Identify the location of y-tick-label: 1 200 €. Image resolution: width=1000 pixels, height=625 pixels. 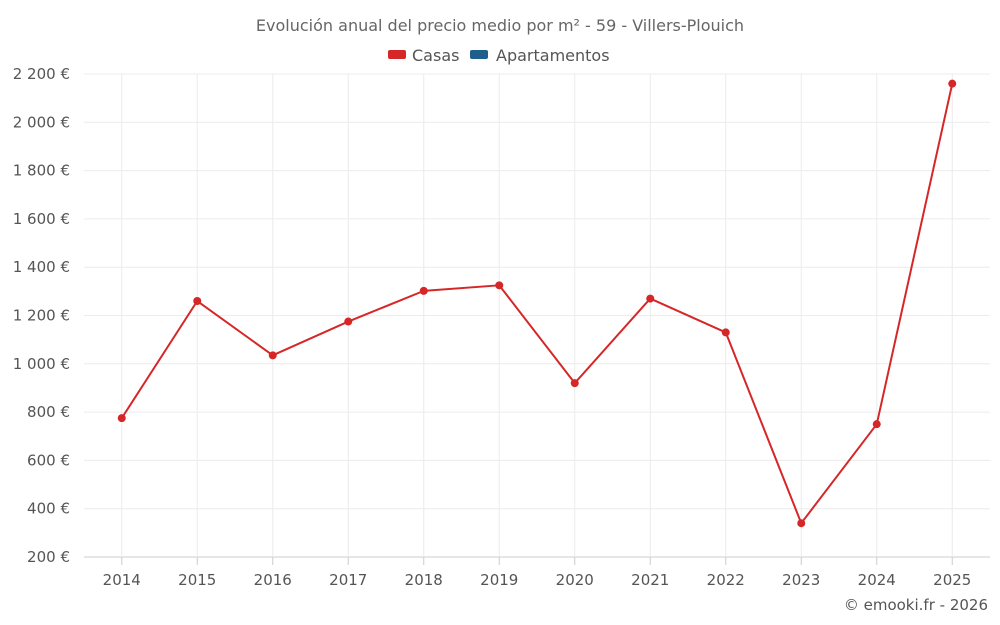
(41, 316).